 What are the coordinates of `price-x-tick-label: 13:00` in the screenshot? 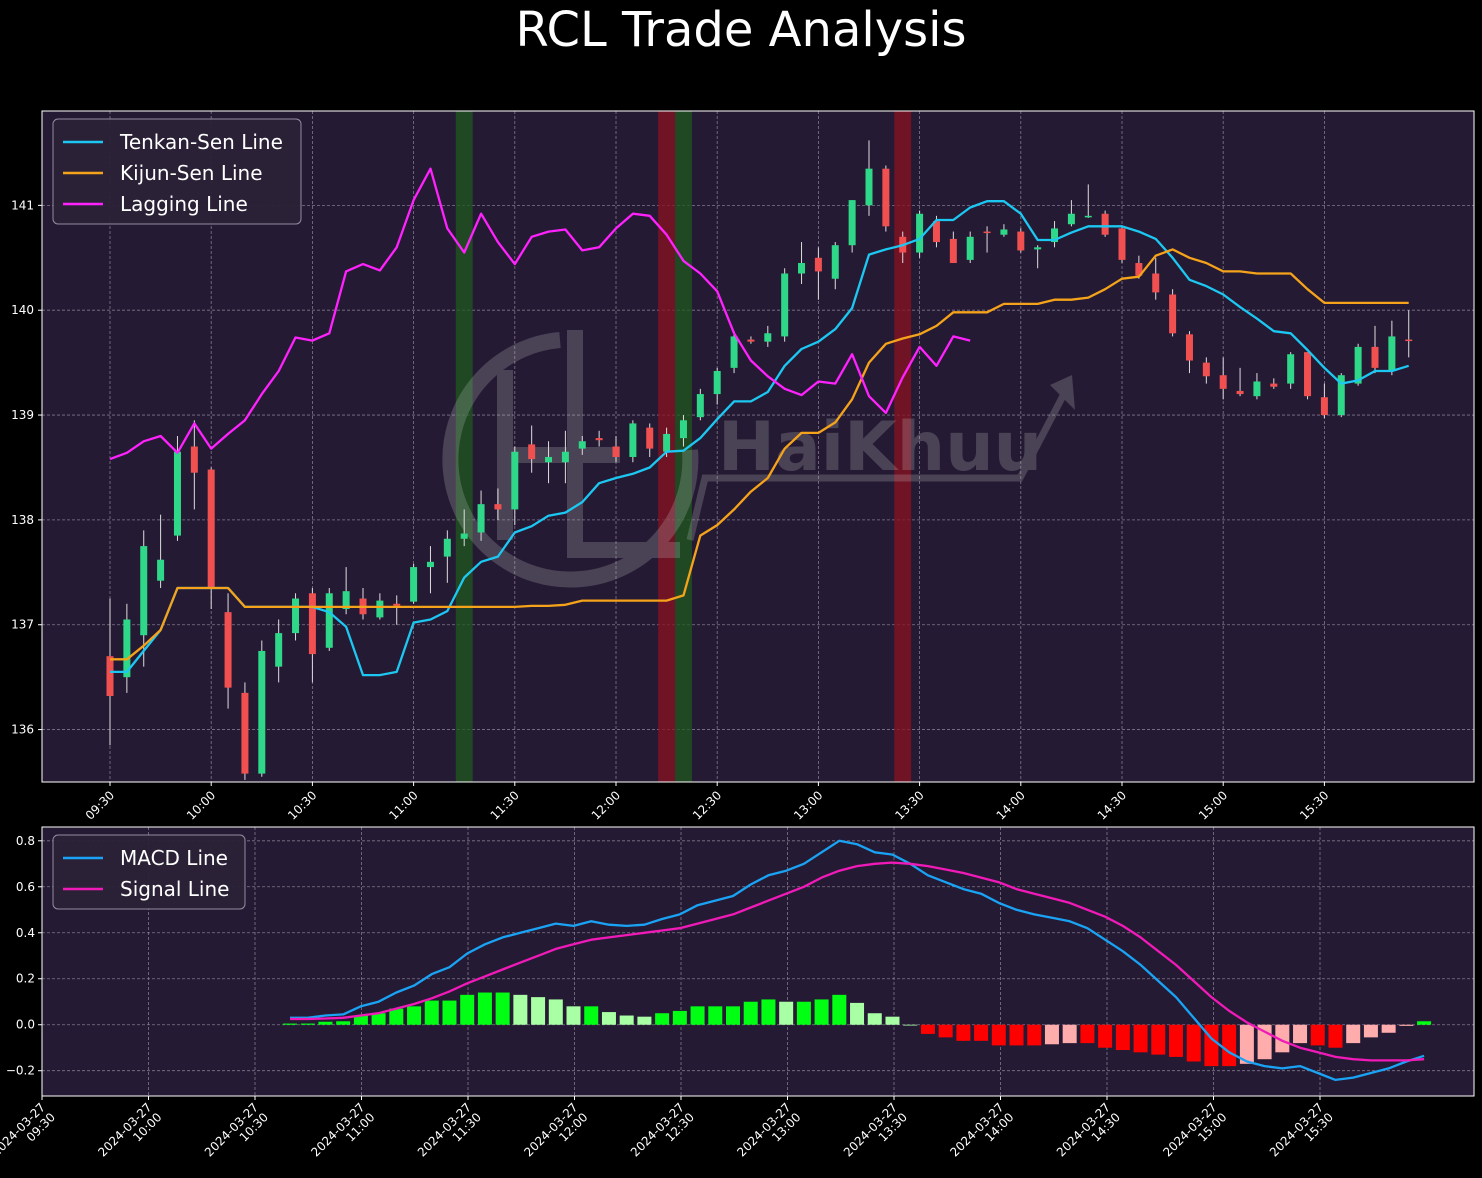 It's located at (808, 805).